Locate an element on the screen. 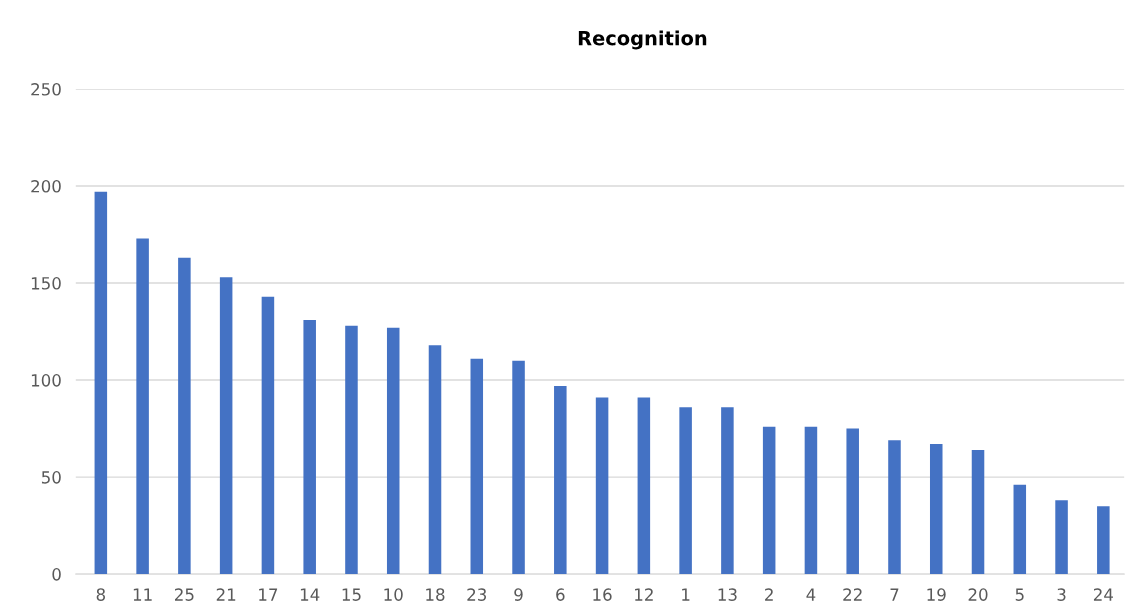 The width and height of the screenshot is (1131, 614). y-tick-label: 50 is located at coordinates (51, 477).